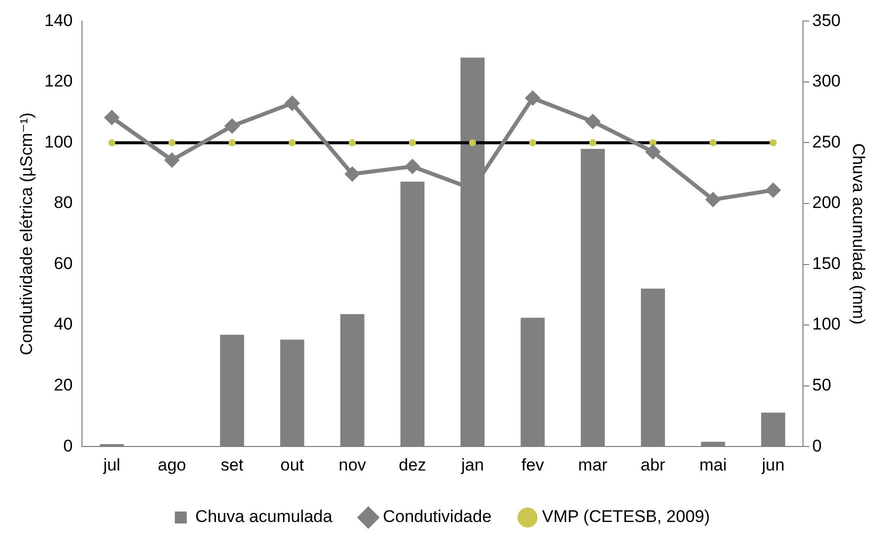 The image size is (890, 544). I want to click on x-tick-label: ago, so click(172, 464).